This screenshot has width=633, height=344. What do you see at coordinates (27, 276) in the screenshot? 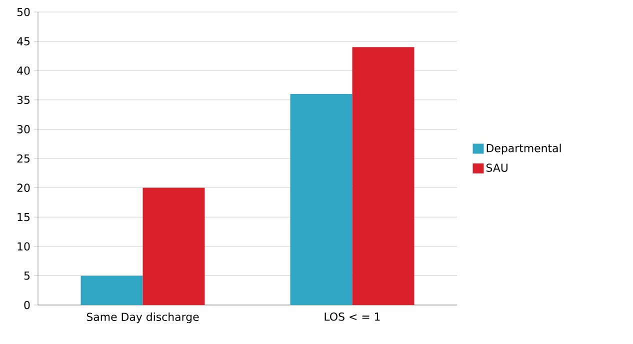
I see `y-tick-label: 5` at bounding box center [27, 276].